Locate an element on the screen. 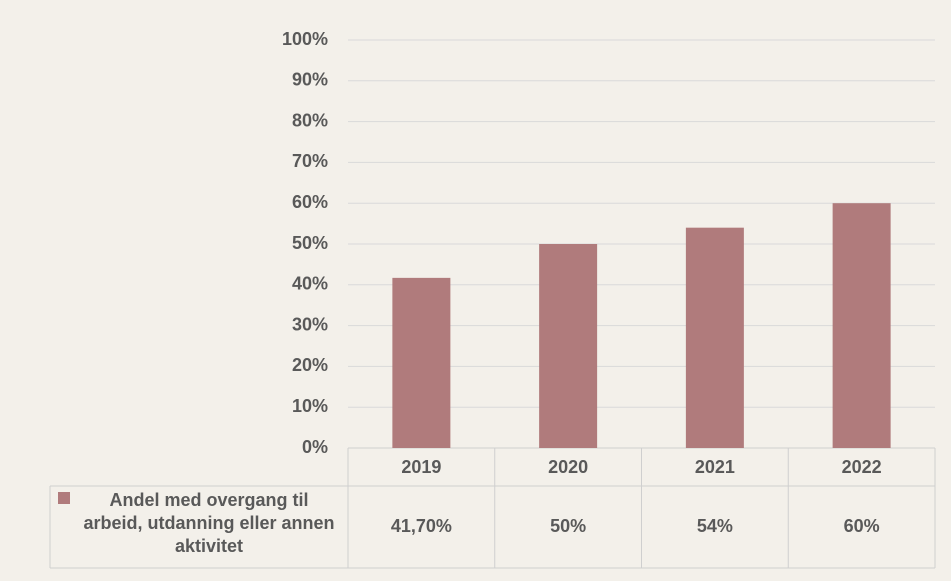 This screenshot has width=951, height=581. y-tick-label: 90% is located at coordinates (310, 80).